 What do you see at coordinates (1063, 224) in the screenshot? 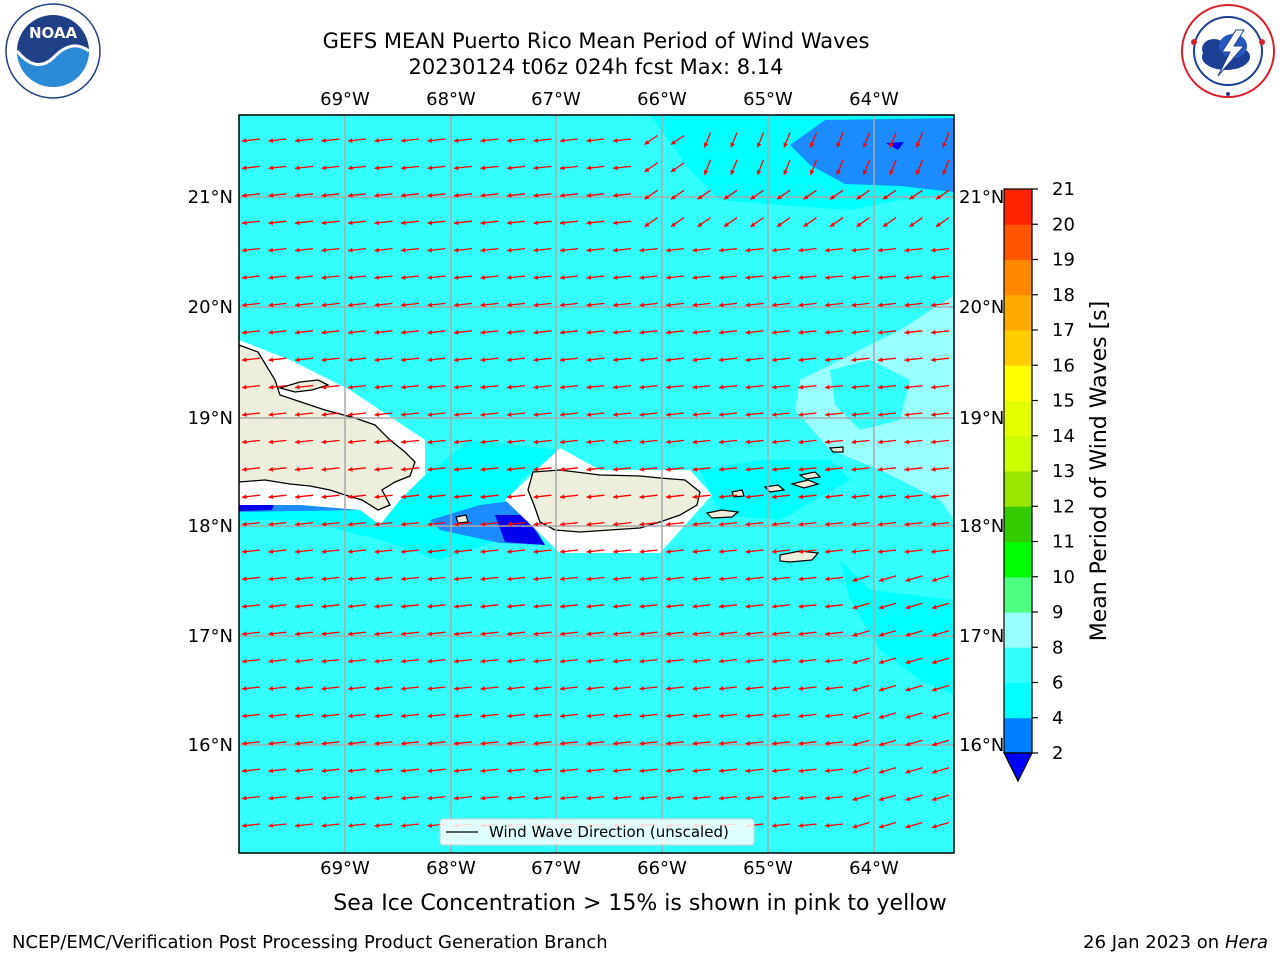
I see `colorbar-tick-label: 20` at bounding box center [1063, 224].